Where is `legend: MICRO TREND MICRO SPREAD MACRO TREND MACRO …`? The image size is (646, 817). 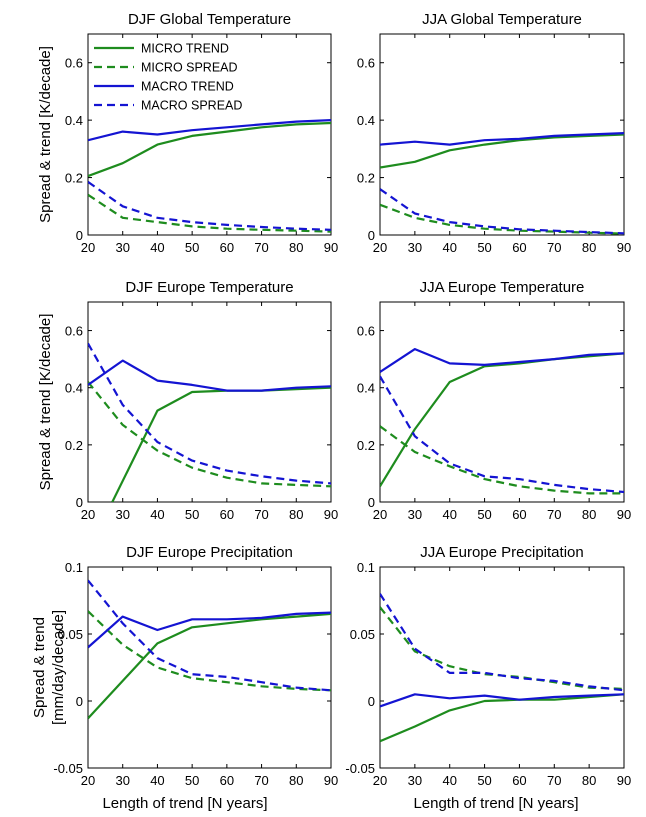 legend: MICRO TREND MICRO SPREAD MACRO TREND MACRO … is located at coordinates (168, 77).